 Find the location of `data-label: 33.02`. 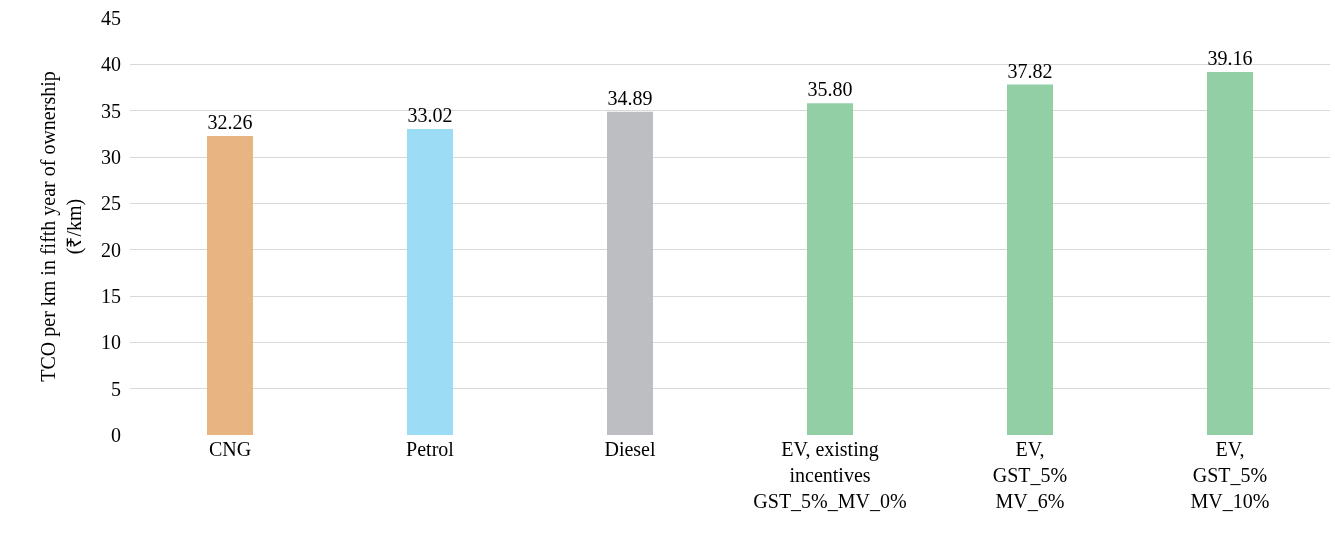

data-label: 33.02 is located at coordinates (430, 115).